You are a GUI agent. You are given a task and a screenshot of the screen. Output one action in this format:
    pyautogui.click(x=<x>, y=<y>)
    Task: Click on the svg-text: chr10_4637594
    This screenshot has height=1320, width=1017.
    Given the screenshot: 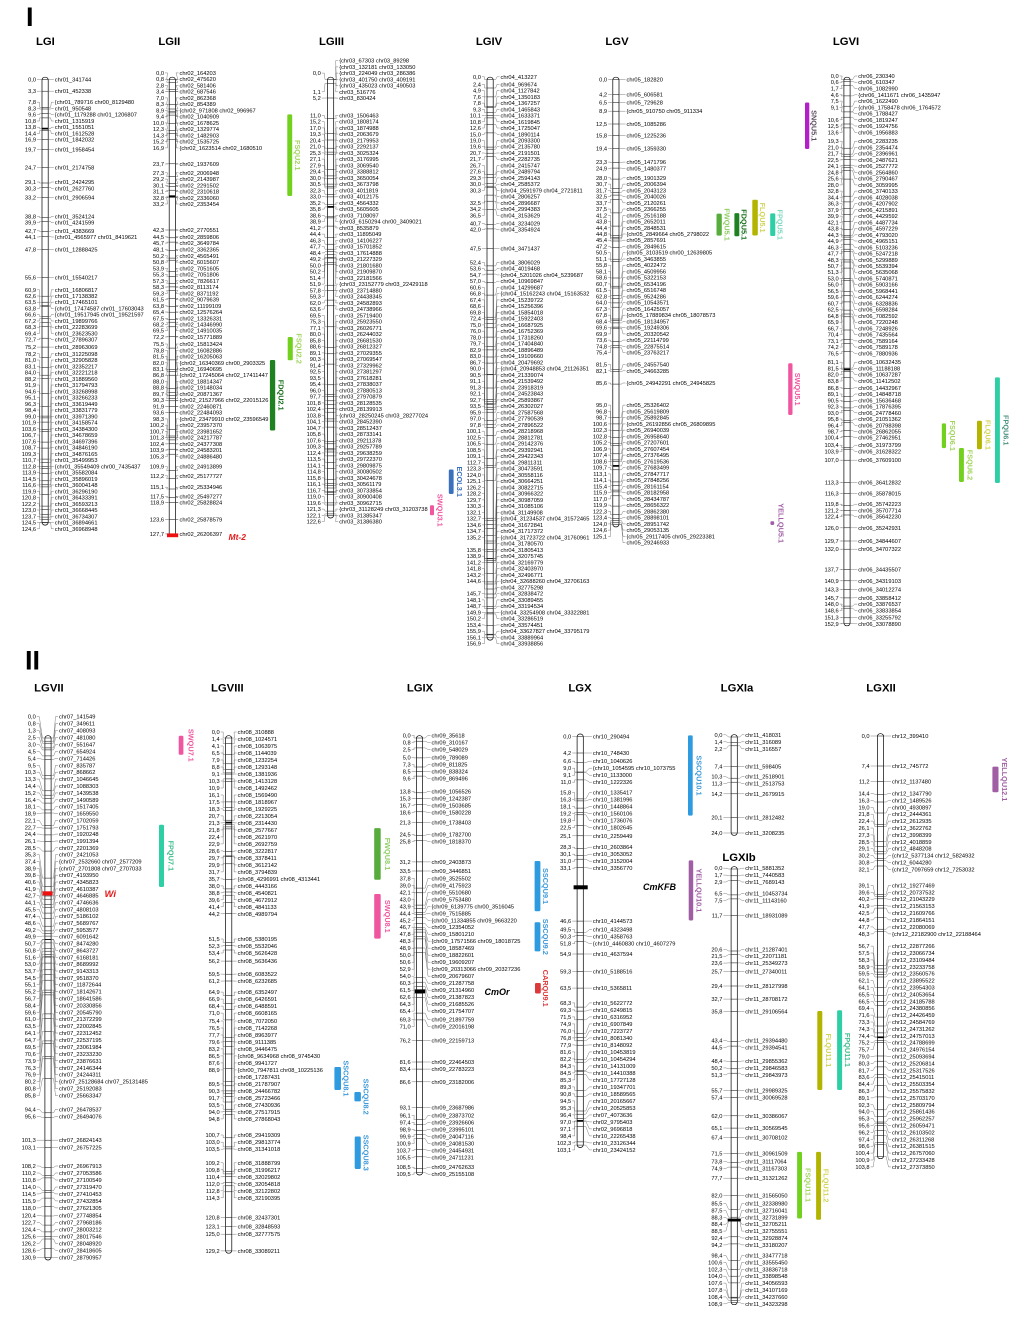 What is the action you would take?
    pyautogui.click(x=613, y=955)
    